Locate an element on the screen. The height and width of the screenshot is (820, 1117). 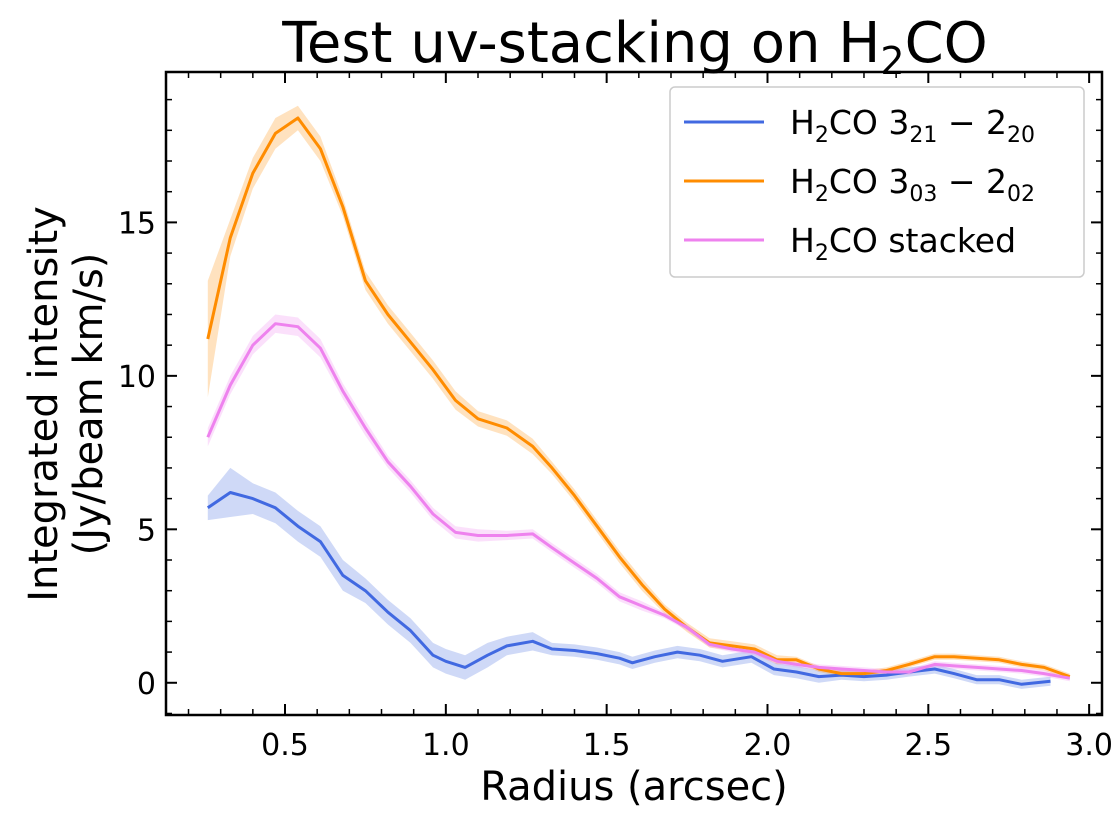
chart-title-end: CO is located at coordinates (946, 43).